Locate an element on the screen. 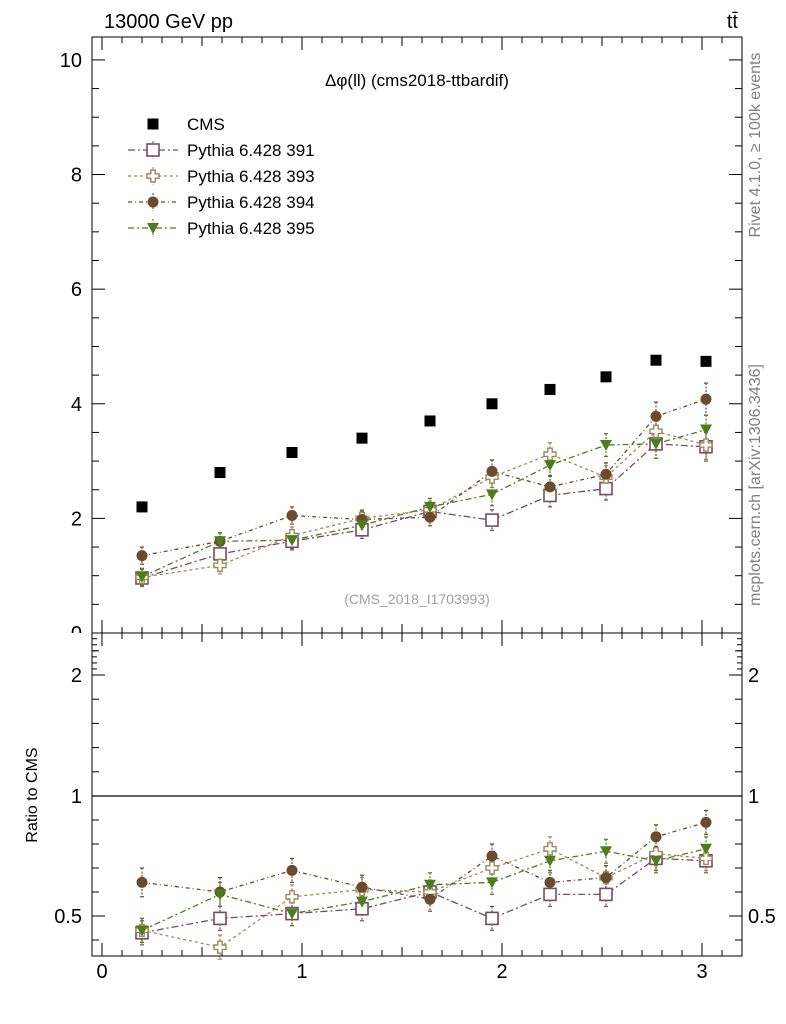 This screenshot has height=1024, width=786. y-tick-label: 0 is located at coordinates (76, 634).